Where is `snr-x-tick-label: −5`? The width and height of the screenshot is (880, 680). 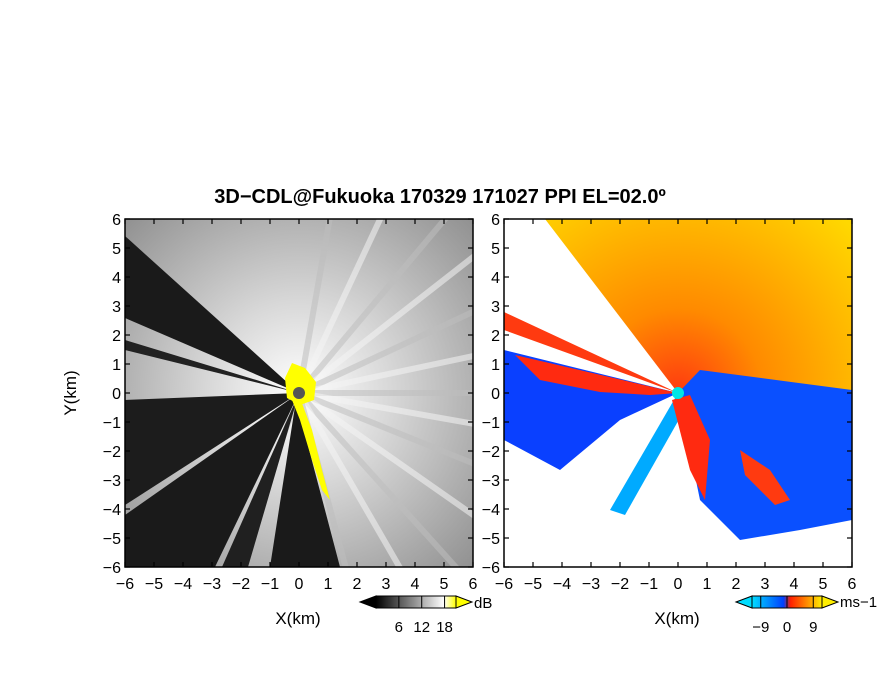
snr-x-tick-label: −5 is located at coordinates (154, 584).